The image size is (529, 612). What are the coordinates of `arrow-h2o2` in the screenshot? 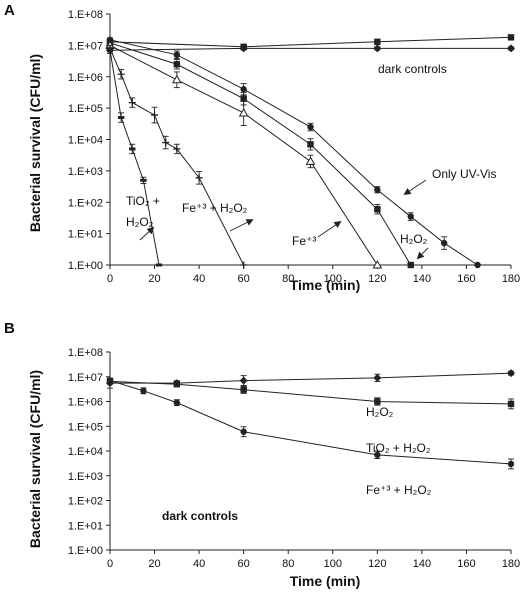 It's located at (422, 253).